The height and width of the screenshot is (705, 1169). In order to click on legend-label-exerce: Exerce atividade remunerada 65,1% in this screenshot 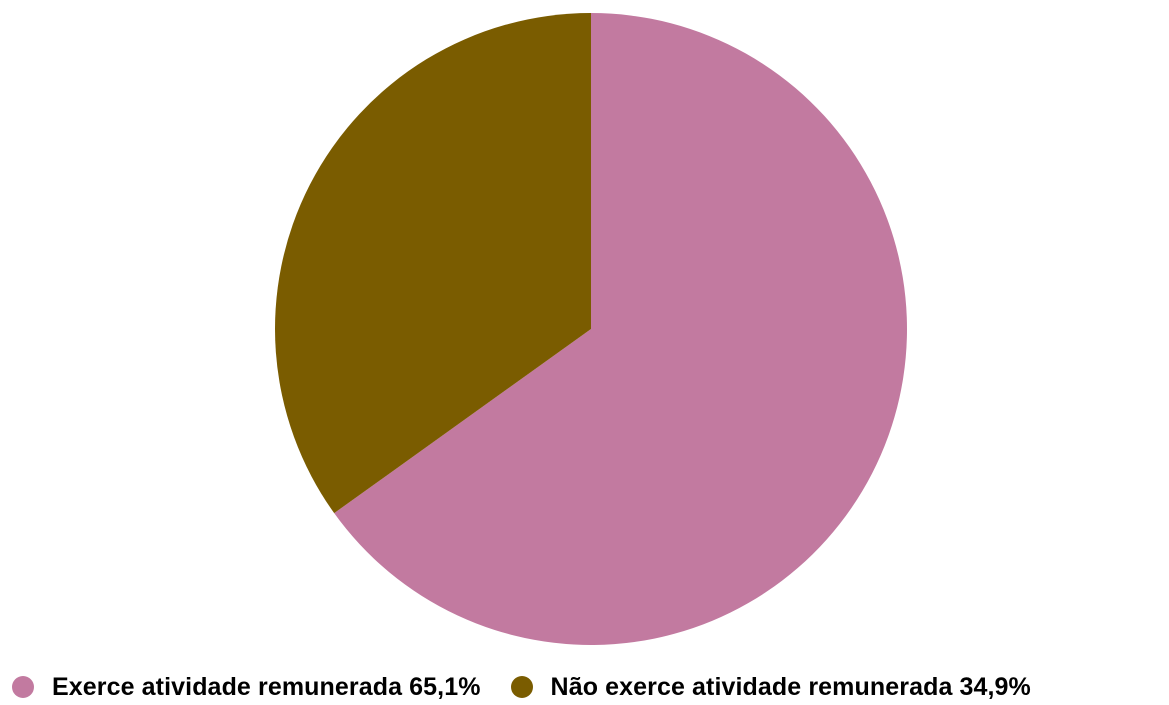, I will do `click(266, 687)`.